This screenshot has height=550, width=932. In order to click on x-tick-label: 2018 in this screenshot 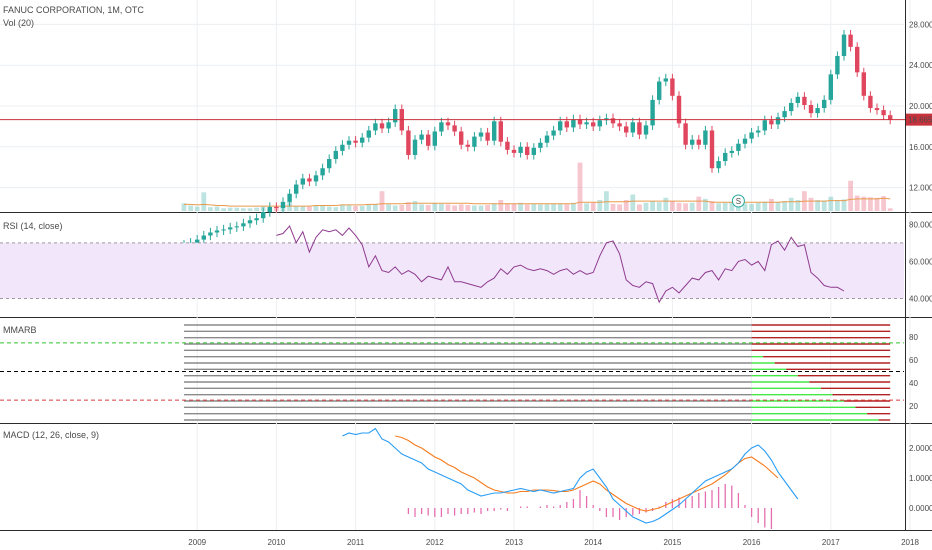, I will do `click(910, 542)`.